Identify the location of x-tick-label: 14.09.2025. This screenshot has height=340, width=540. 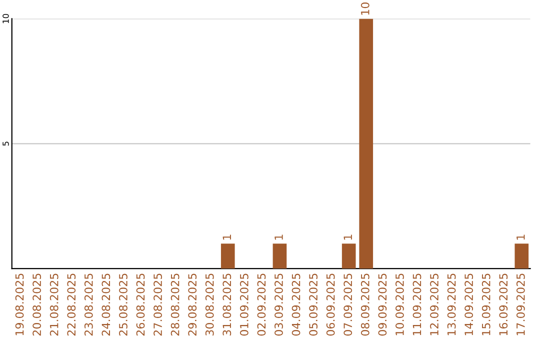
(469, 305).